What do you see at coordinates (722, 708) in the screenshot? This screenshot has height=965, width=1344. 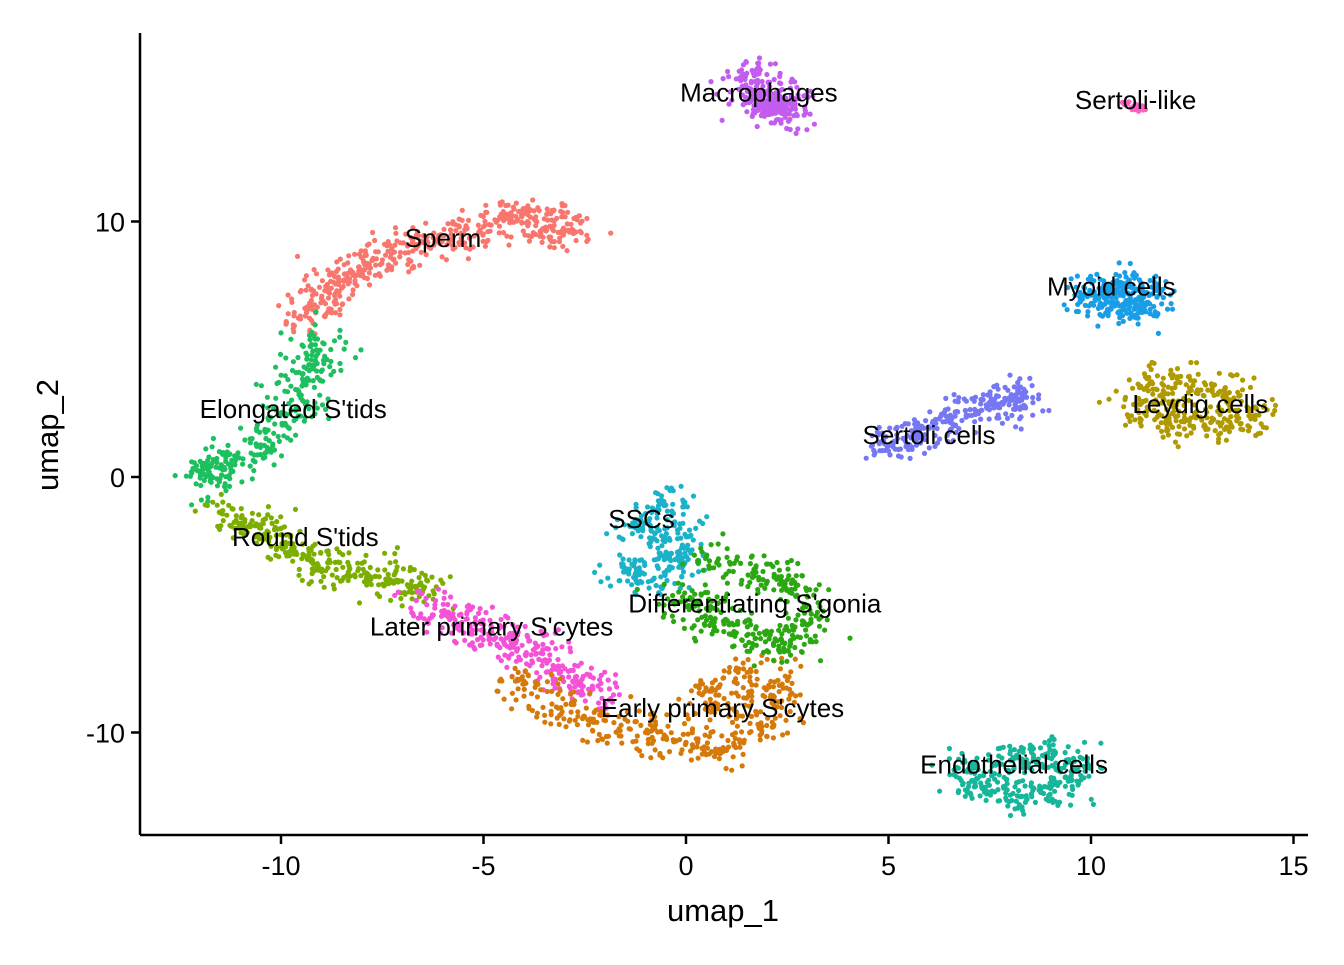 I see `cluster-label: Early primary S'cytes` at bounding box center [722, 708].